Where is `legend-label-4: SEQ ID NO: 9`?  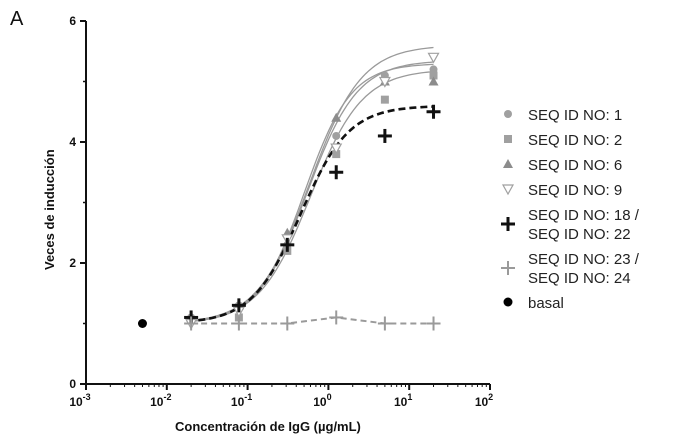 legend-label-4: SEQ ID NO: 9 is located at coordinates (575, 190).